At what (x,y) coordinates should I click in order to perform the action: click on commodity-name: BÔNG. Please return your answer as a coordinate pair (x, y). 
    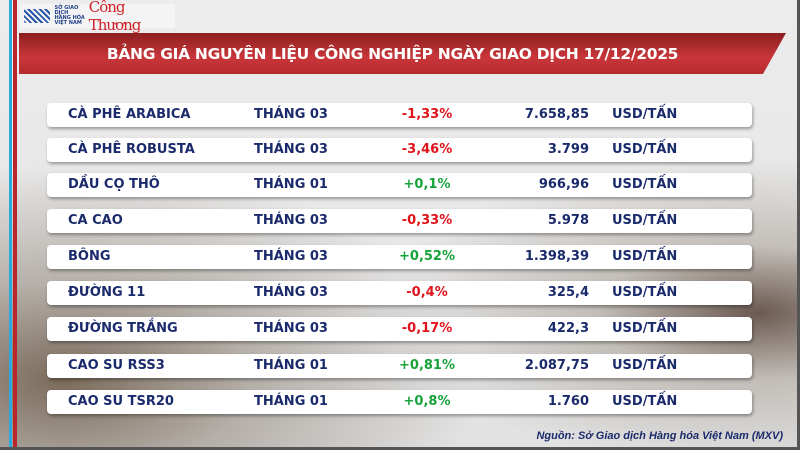
    Looking at the image, I should click on (89, 256).